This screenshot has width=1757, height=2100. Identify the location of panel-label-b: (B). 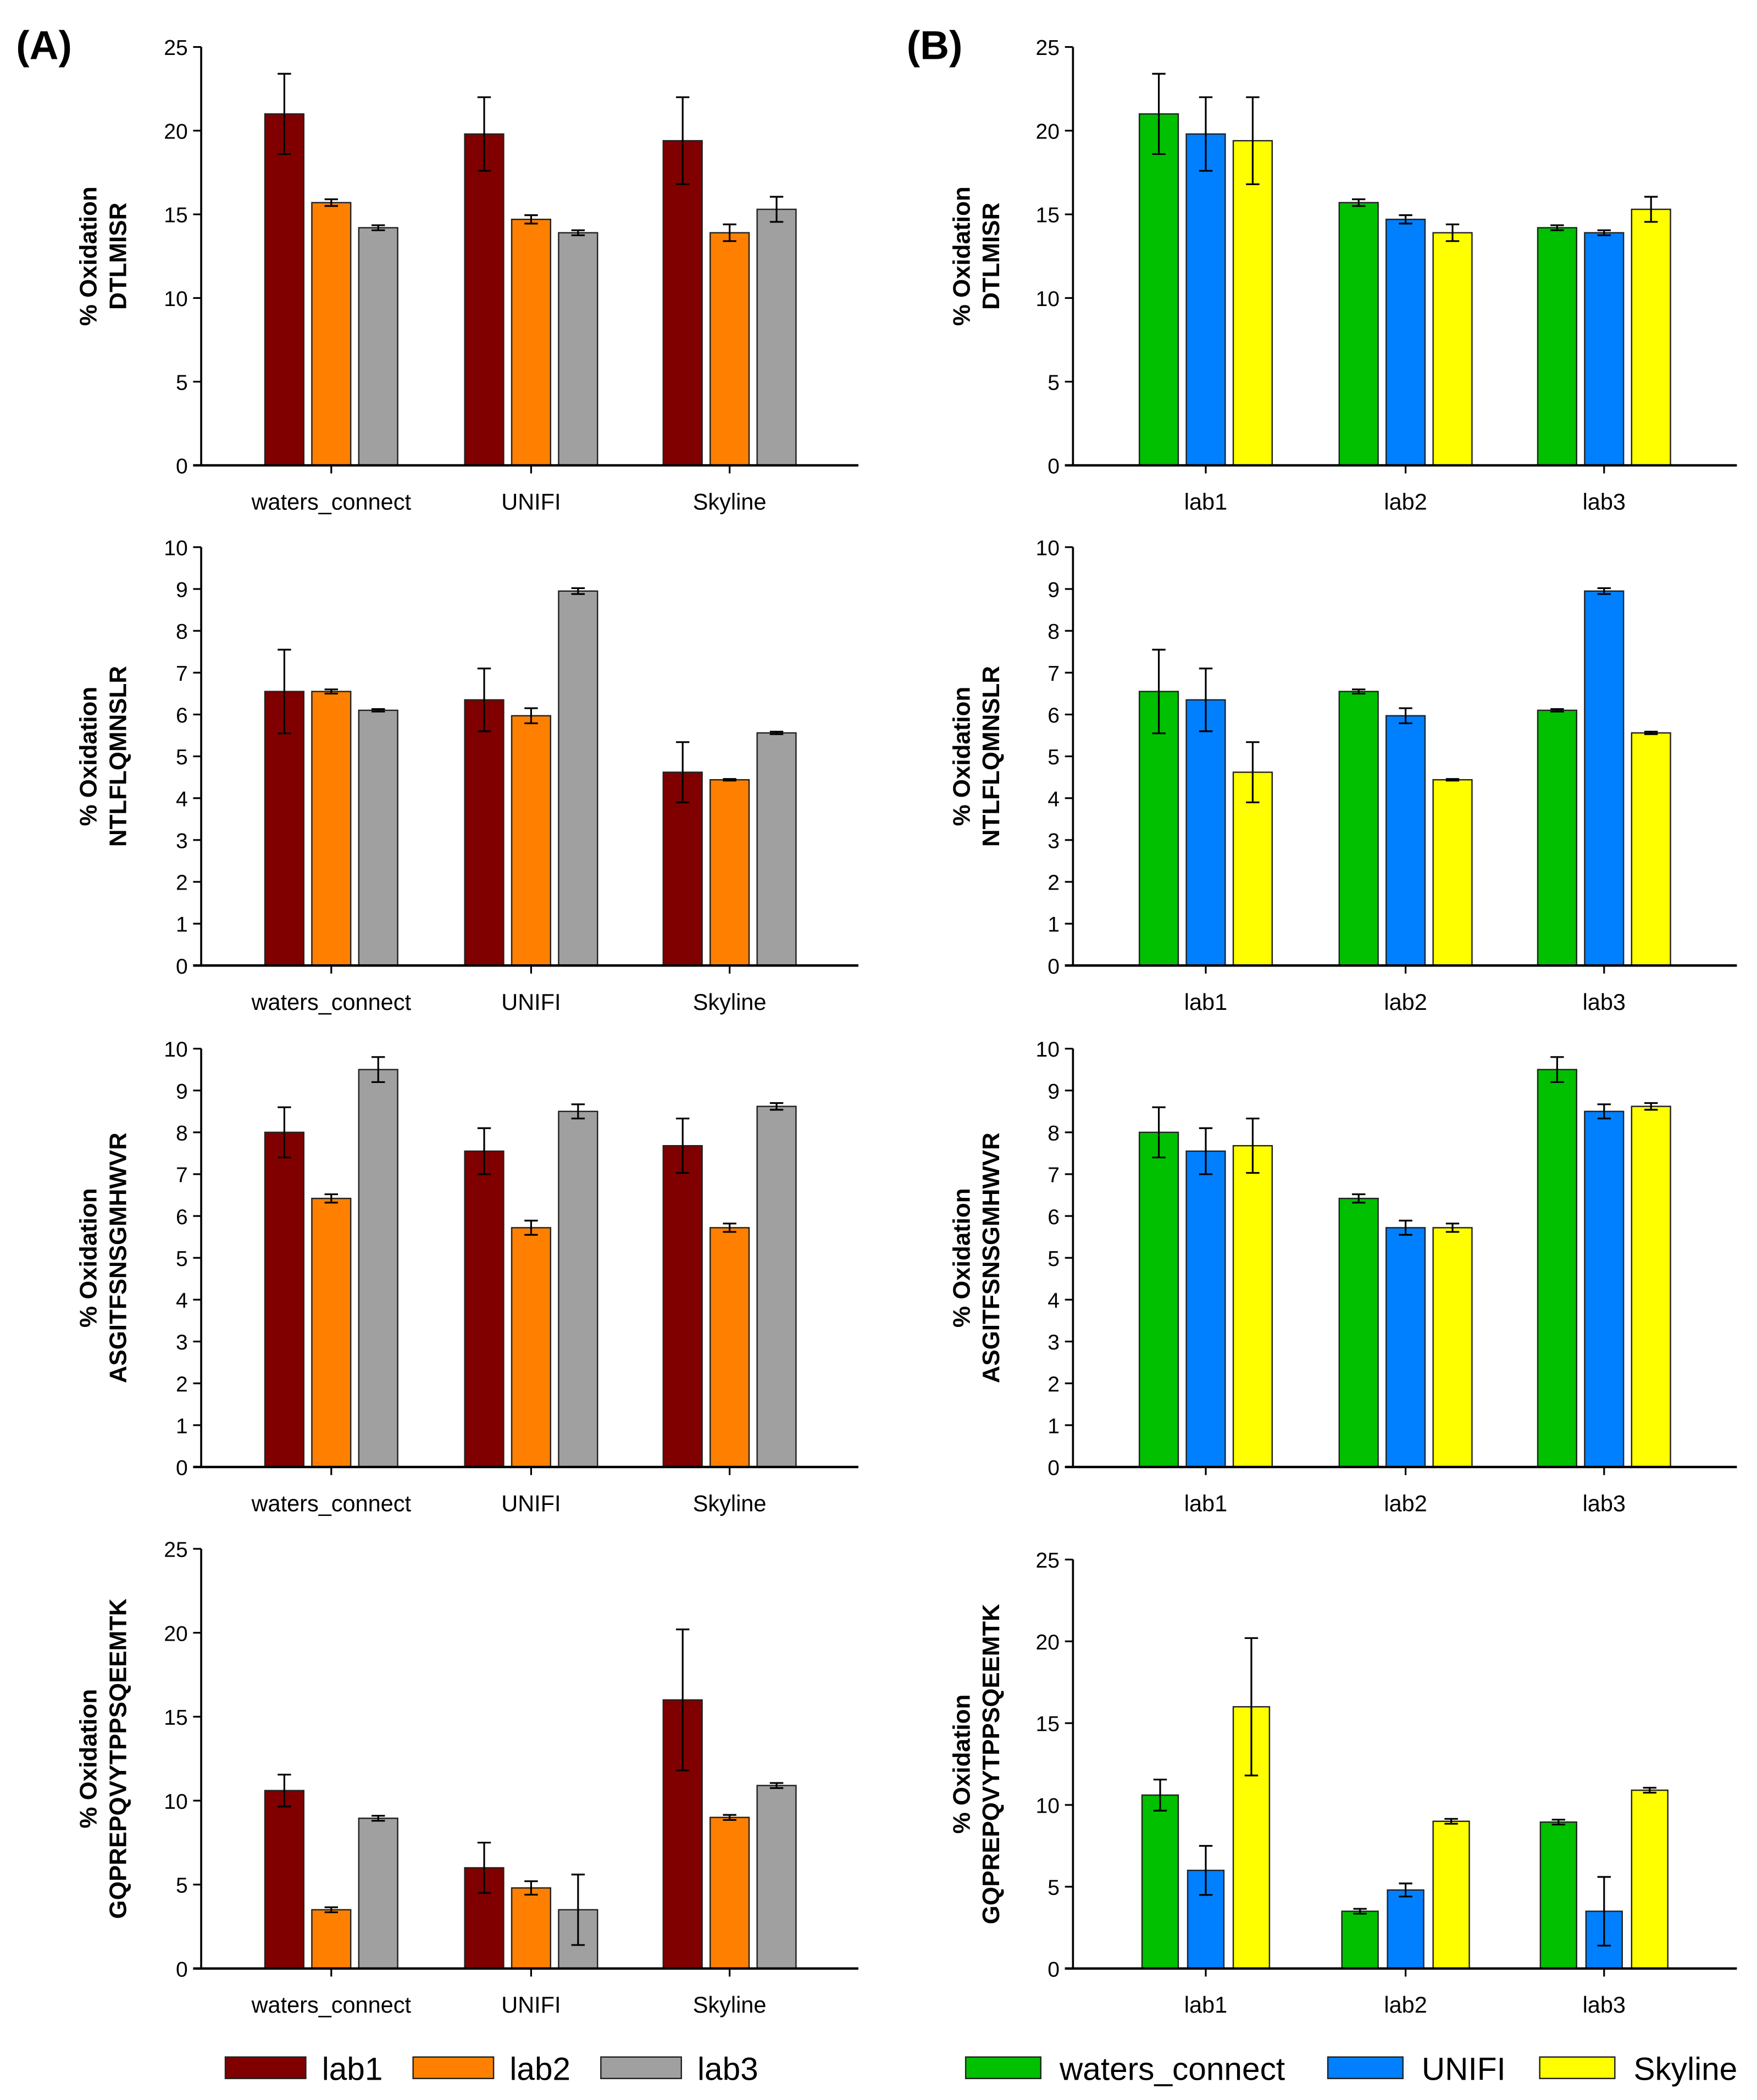
(935, 46).